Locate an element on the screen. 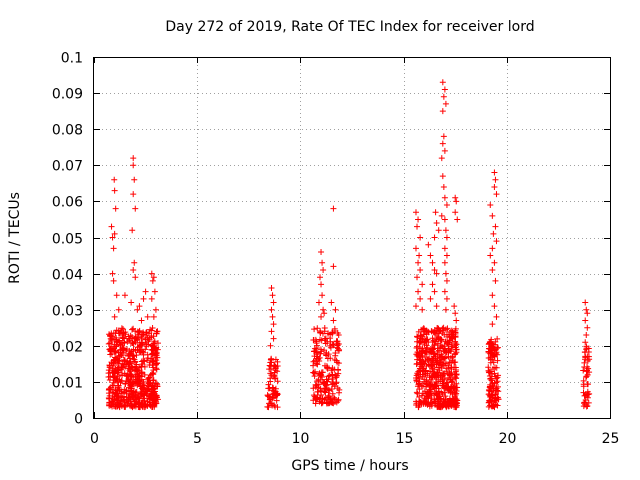  y-tick-label: 0.06 is located at coordinates (67, 203).